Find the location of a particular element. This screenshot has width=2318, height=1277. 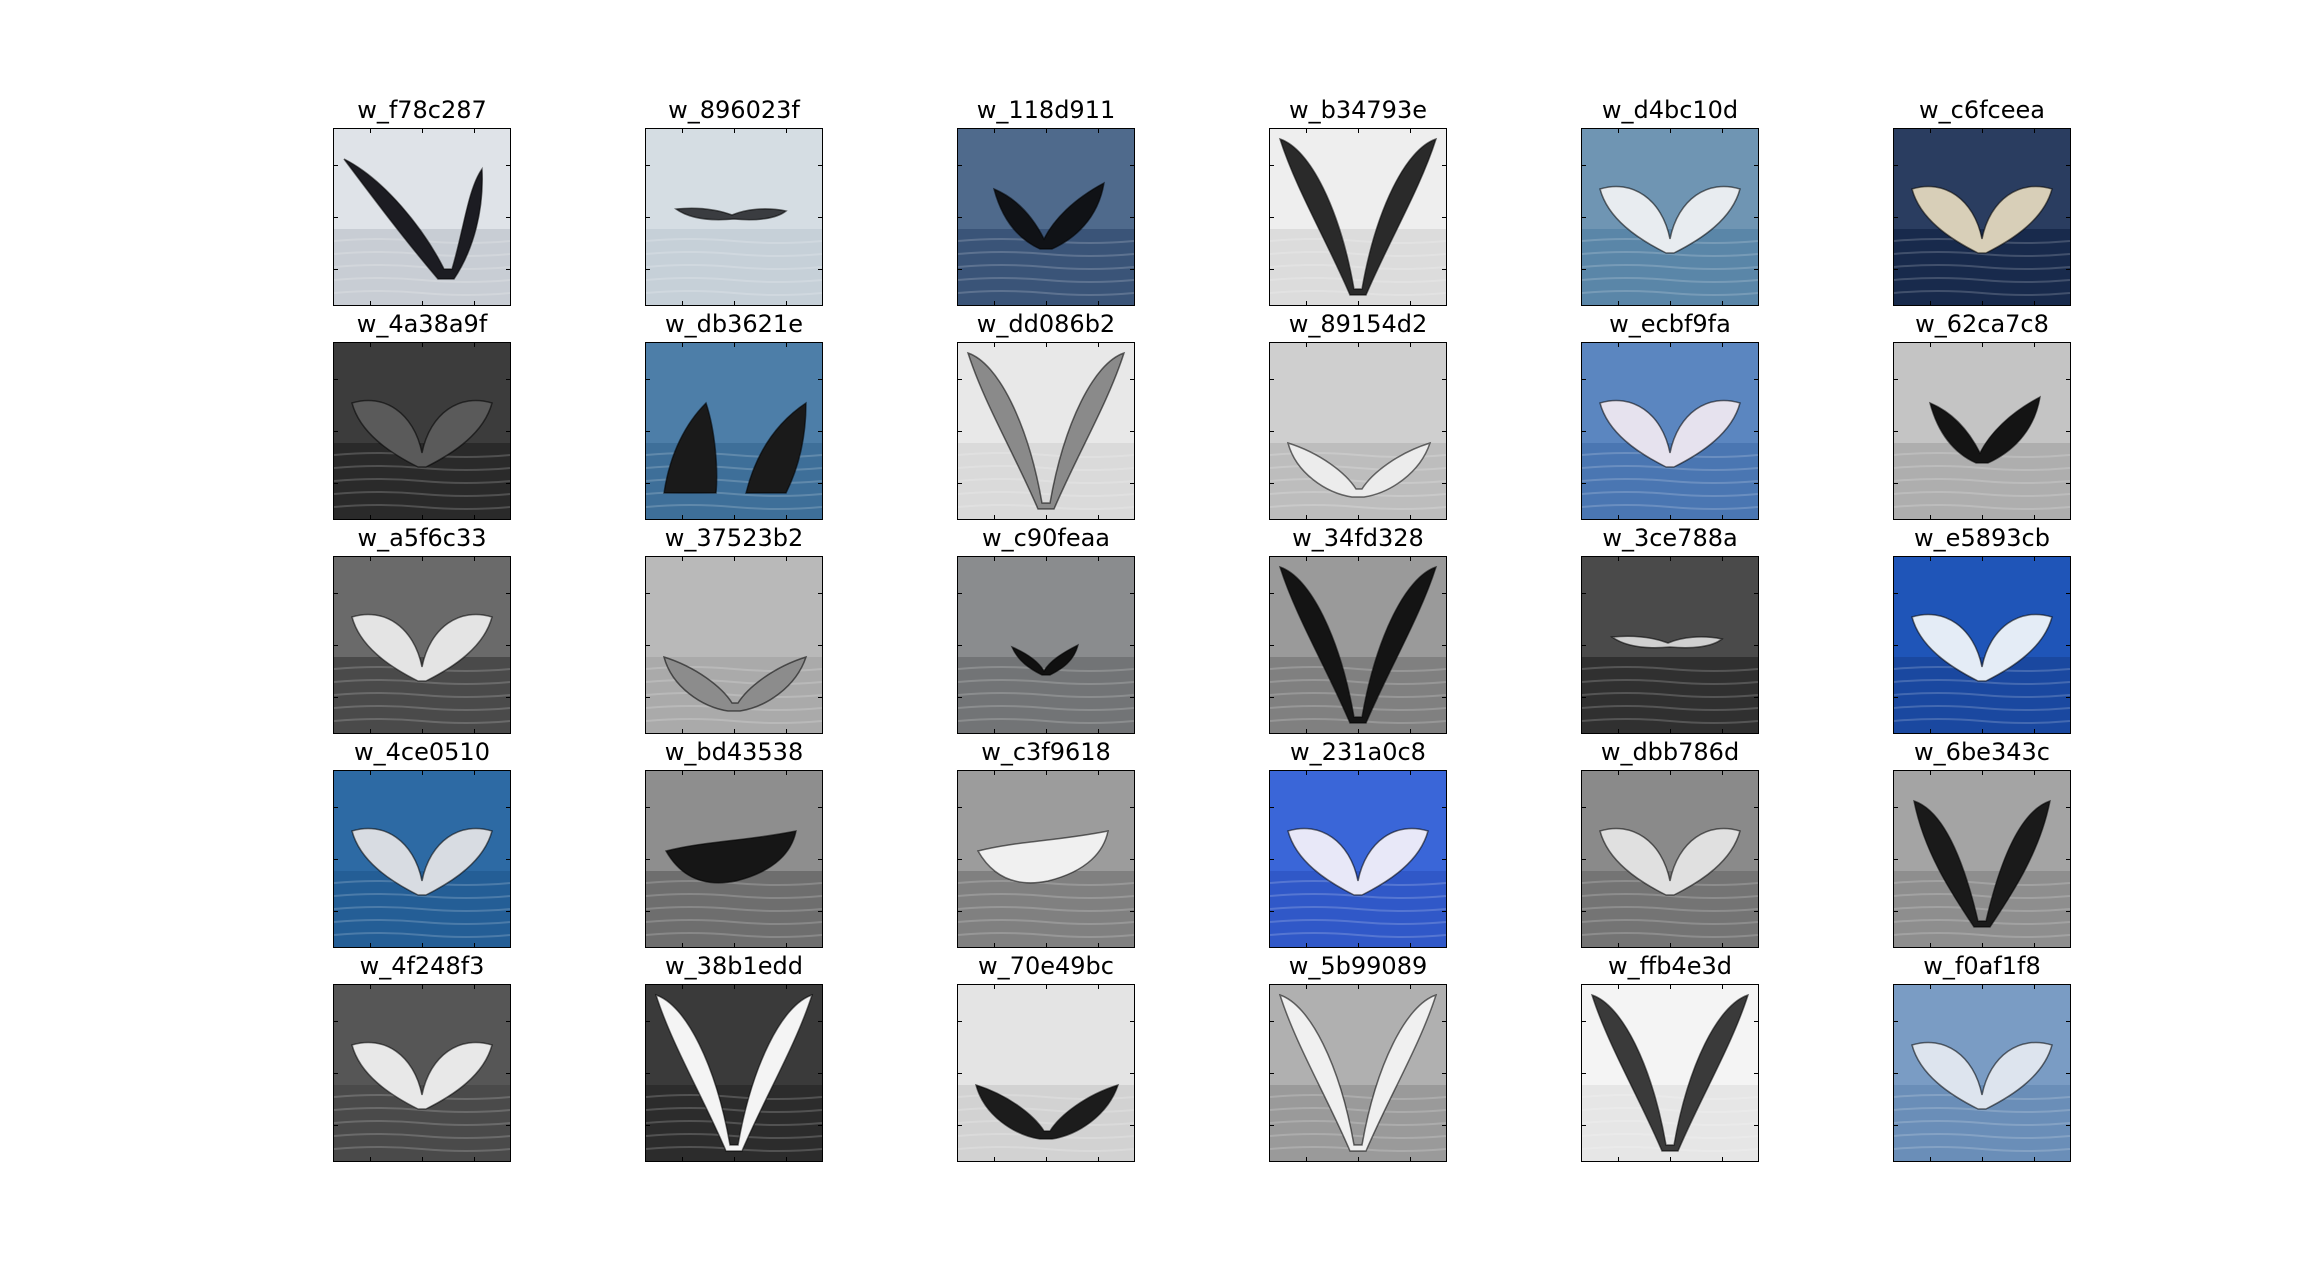

thumbnail-label: w_bd43538 is located at coordinates (734, 752).